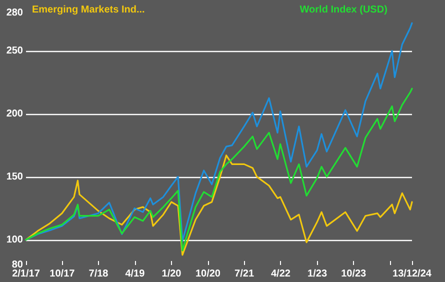 Image resolution: width=445 pixels, height=282 pixels. What do you see at coordinates (98, 274) in the screenshot?
I see `x-tick-label: 7/18` at bounding box center [98, 274].